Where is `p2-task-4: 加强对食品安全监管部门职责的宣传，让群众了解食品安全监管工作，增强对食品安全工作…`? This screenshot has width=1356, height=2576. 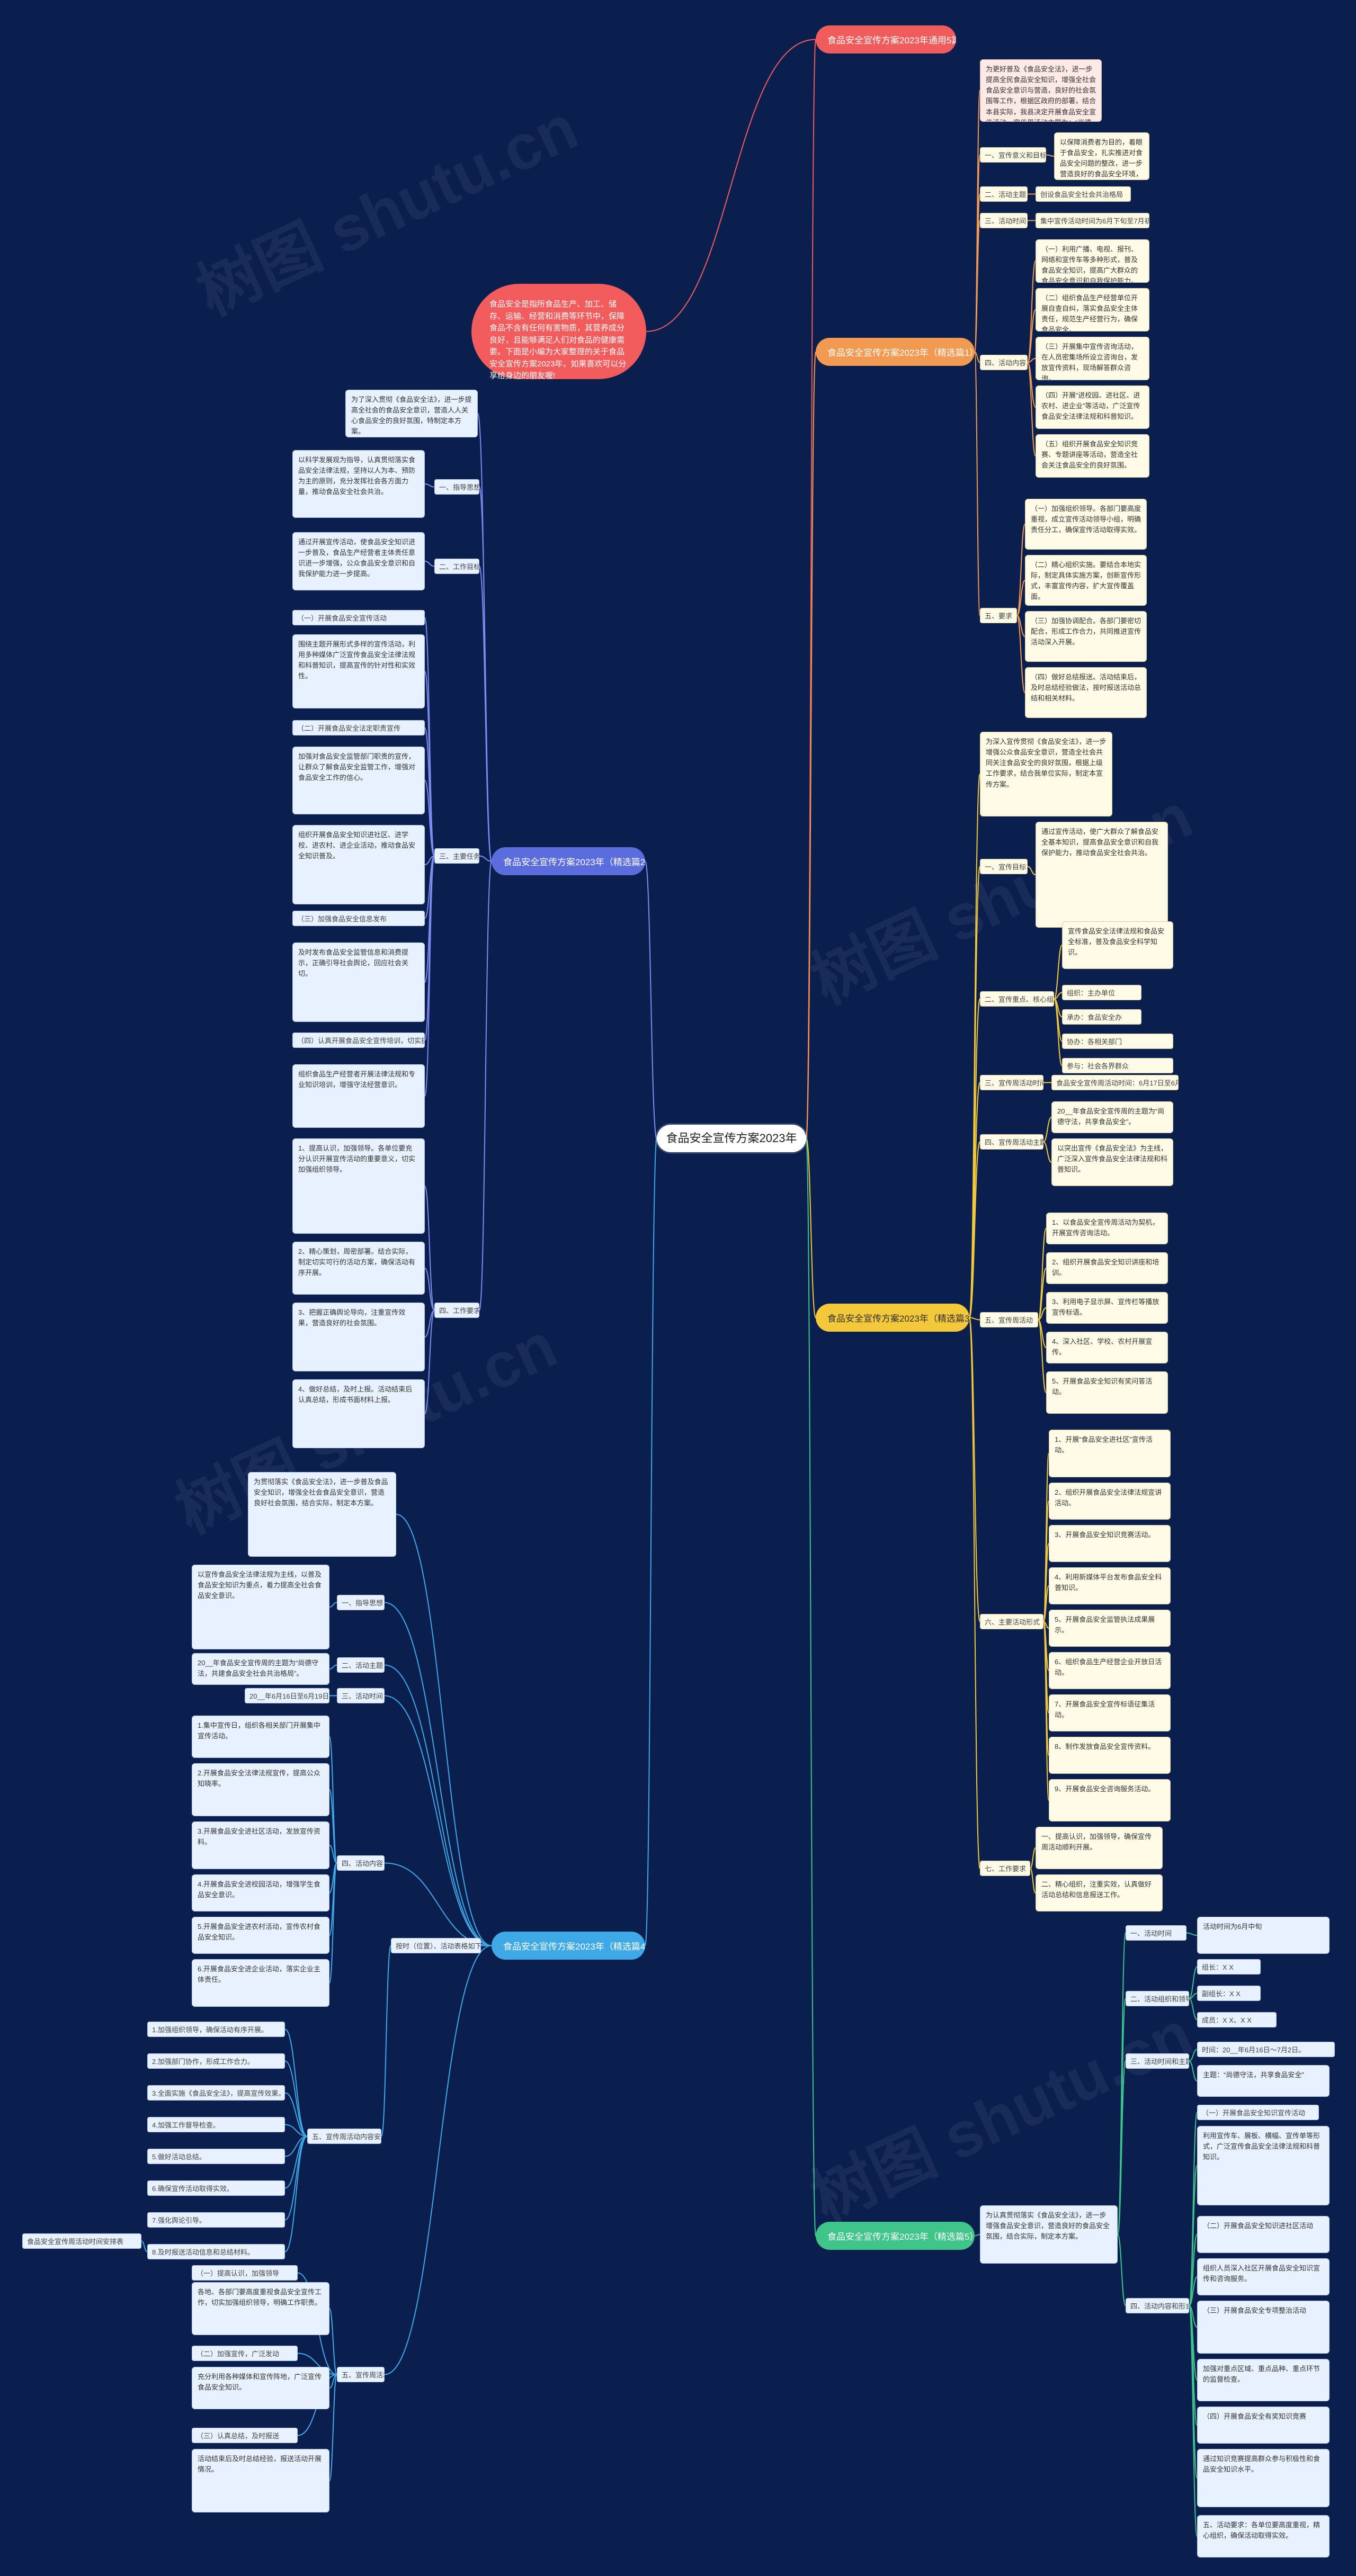 p2-task-4: 加强对食品安全监管部门职责的宣传，让群众了解食品安全监管工作，增强对食品安全工作… is located at coordinates (358, 780).